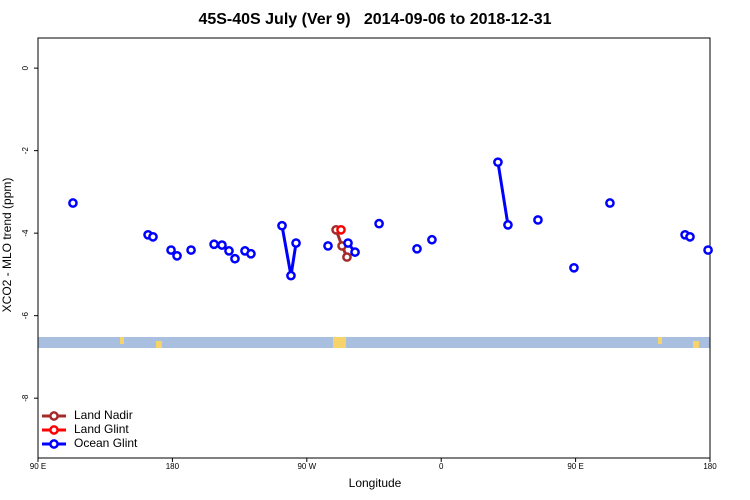  What do you see at coordinates (374, 342) in the screenshot?
I see `map-strip` at bounding box center [374, 342].